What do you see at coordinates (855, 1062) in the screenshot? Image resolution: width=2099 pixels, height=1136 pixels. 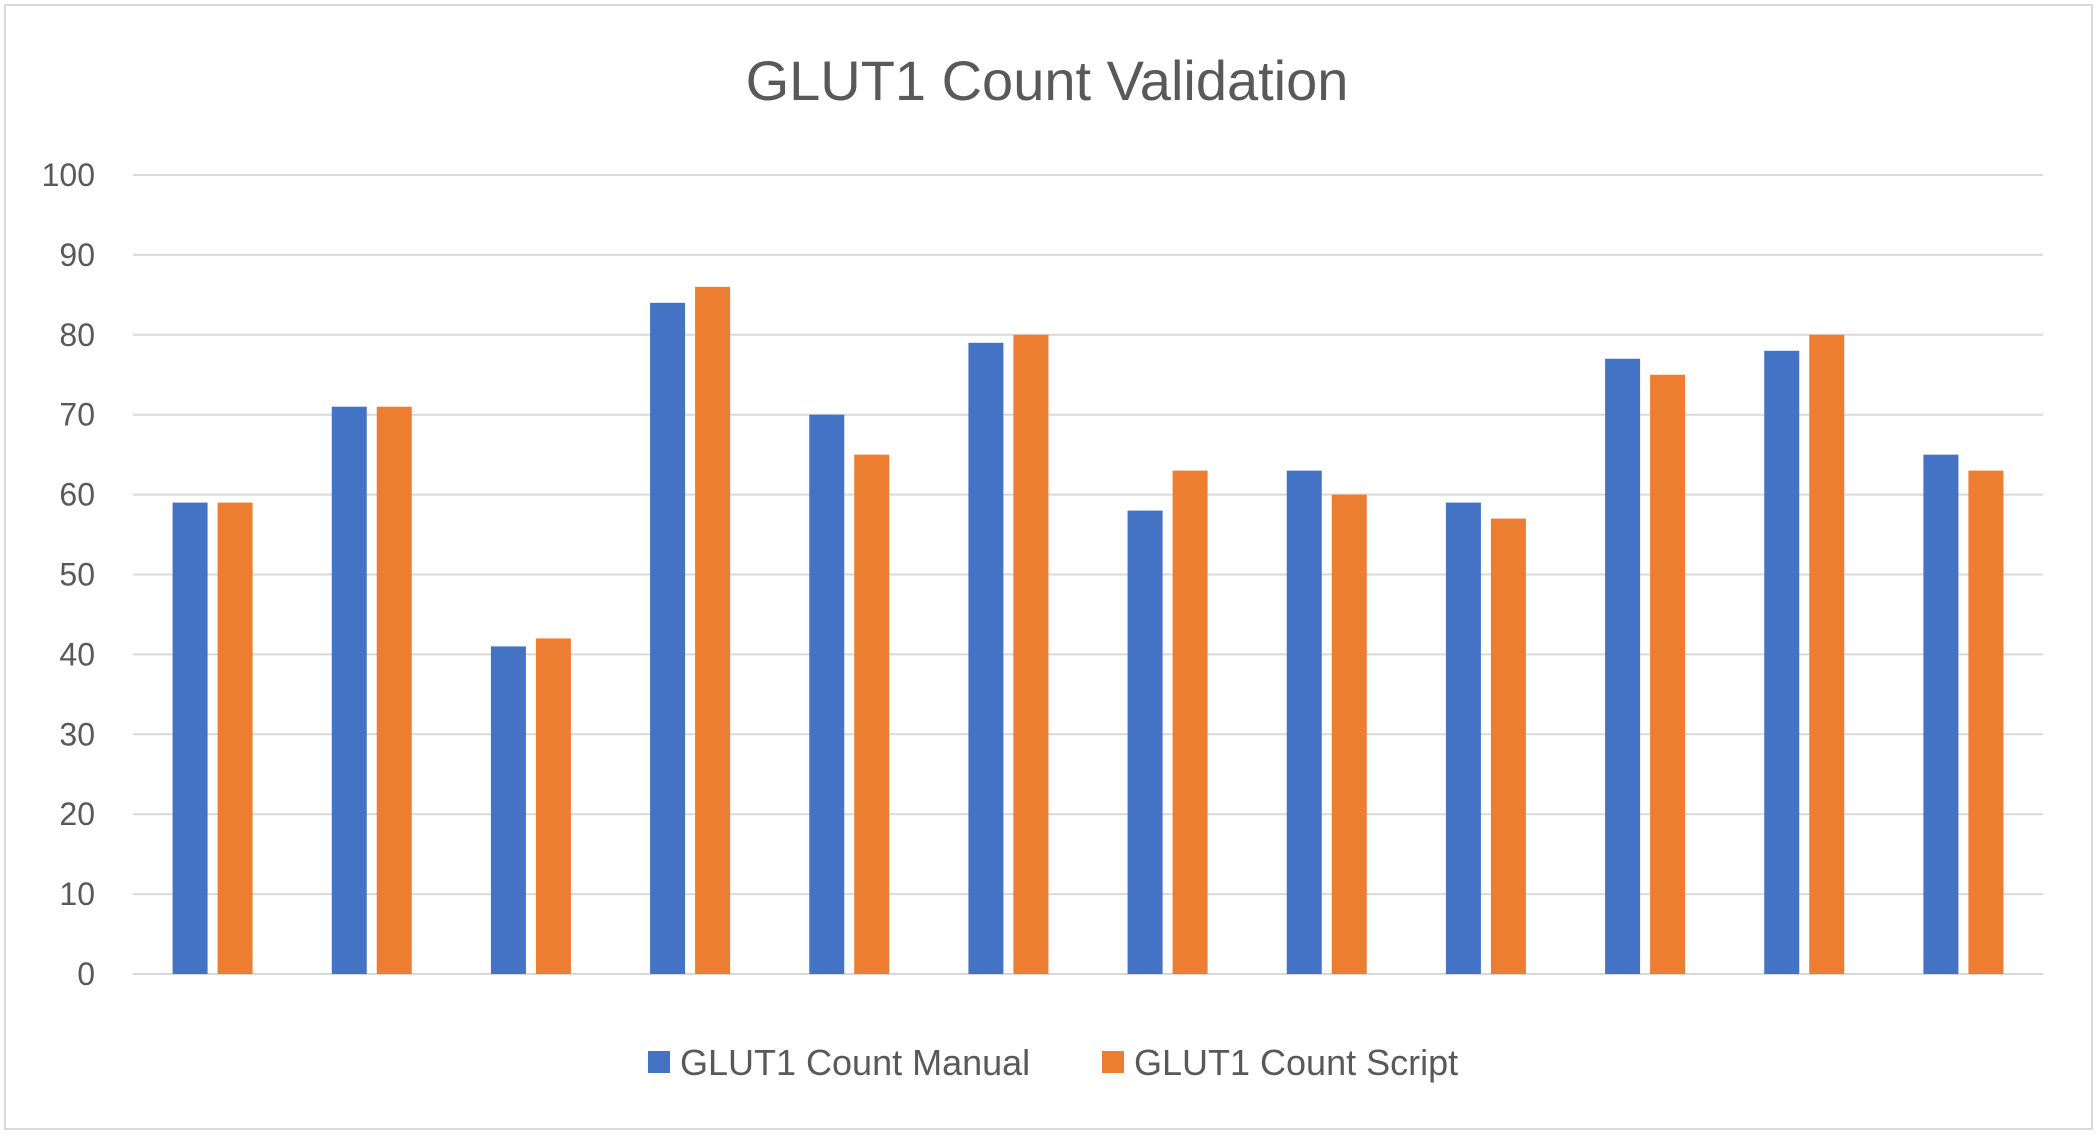 I see `legend-label: GLUT1 Count Manual` at bounding box center [855, 1062].